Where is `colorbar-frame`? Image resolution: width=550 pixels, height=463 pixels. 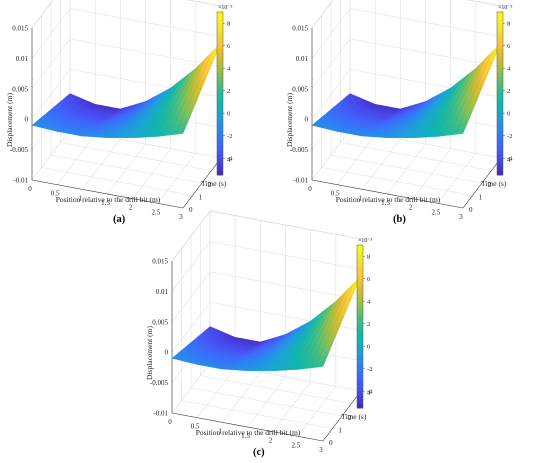
colorbar-frame is located at coordinates (220, 93).